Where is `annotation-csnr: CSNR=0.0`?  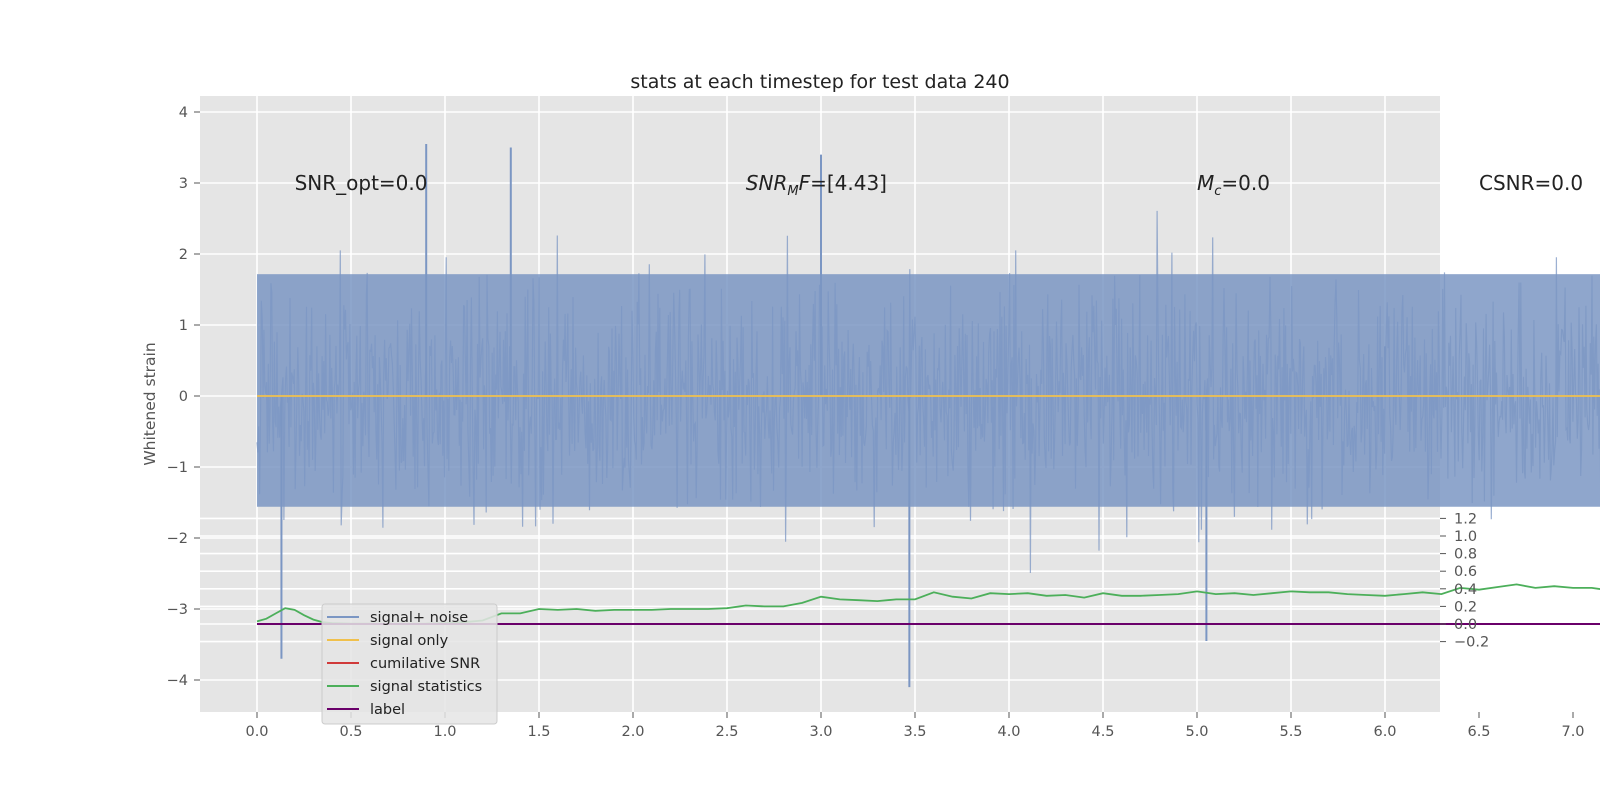
annotation-csnr: CSNR=0.0 is located at coordinates (1531, 183).